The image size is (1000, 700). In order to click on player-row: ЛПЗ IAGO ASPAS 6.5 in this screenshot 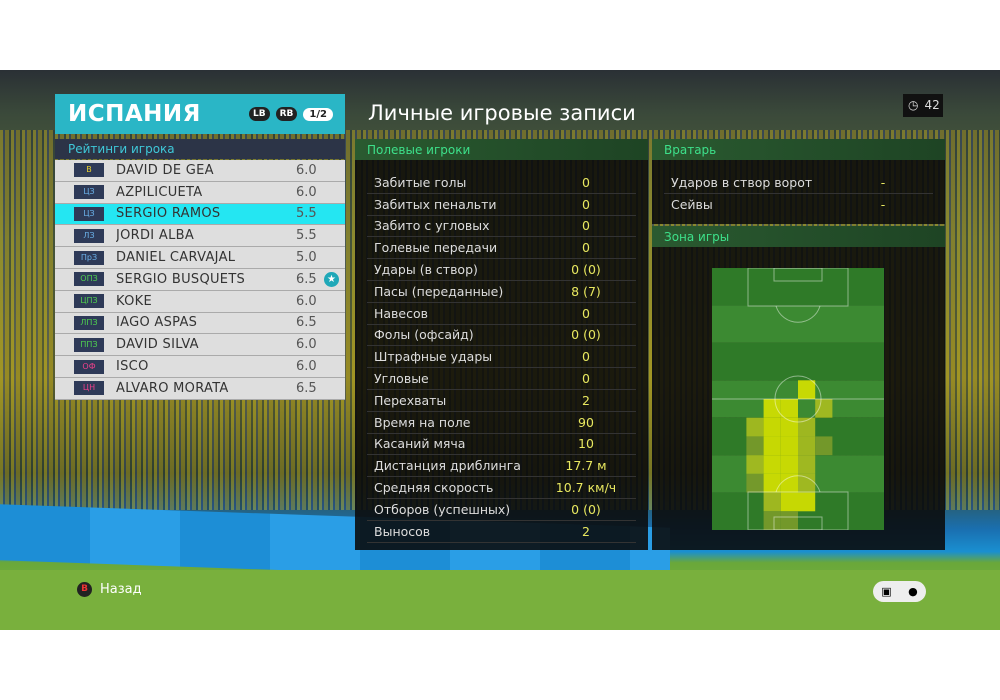, I will do `click(200, 323)`.